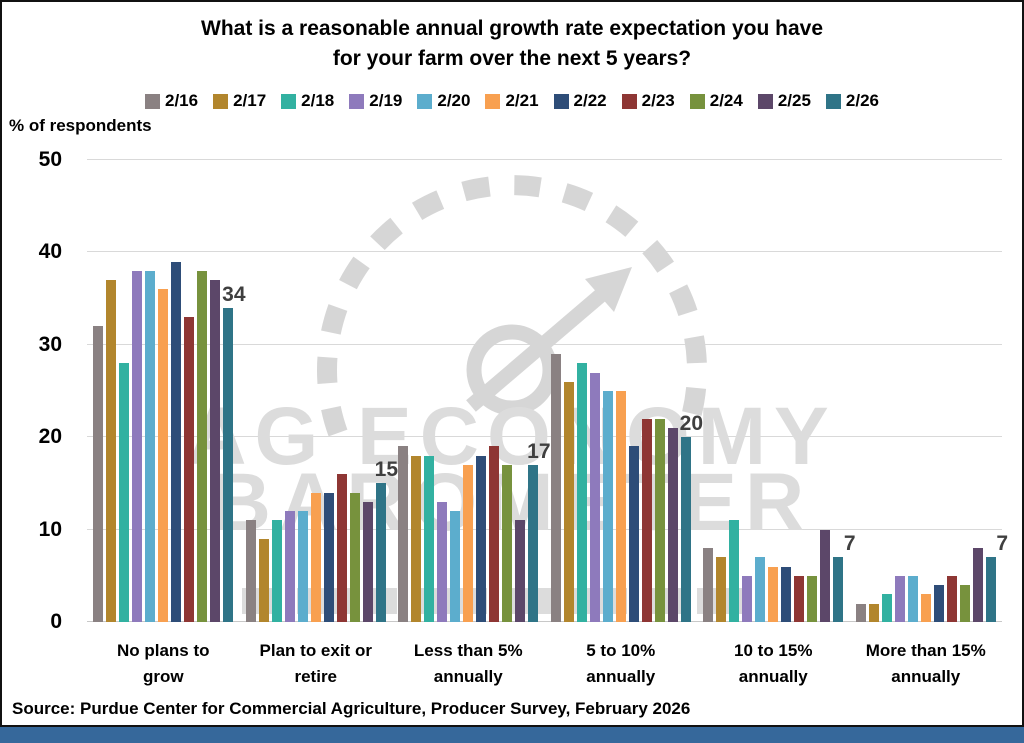 The width and height of the screenshot is (1024, 743). I want to click on legend-item-2/23: 2/23, so click(648, 101).